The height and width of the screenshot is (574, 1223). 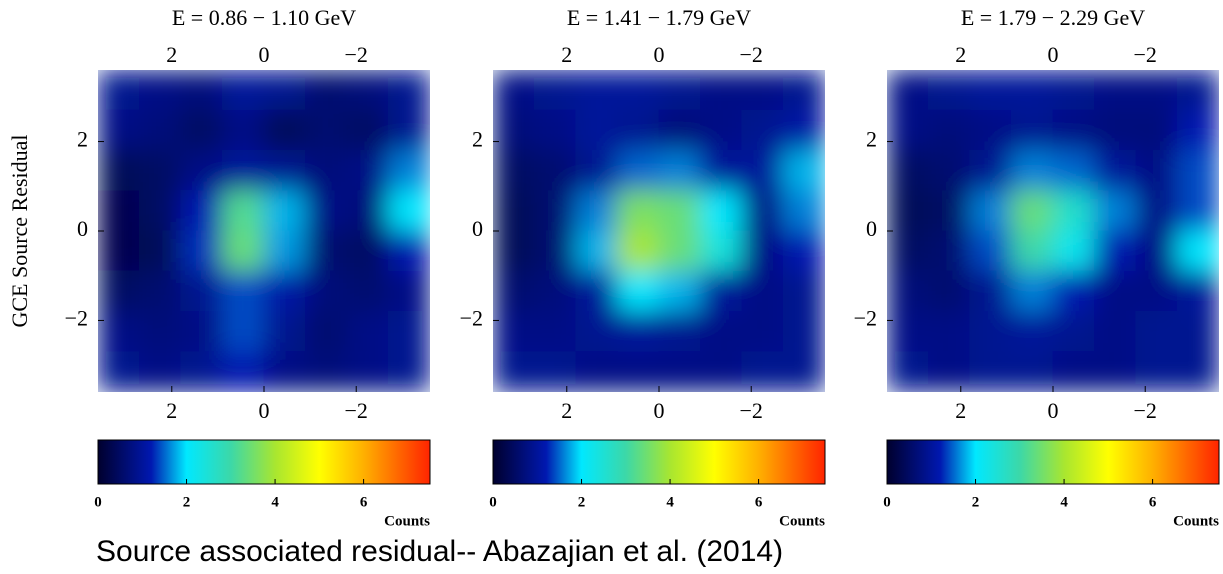 What do you see at coordinates (802, 521) in the screenshot?
I see `colorbar-label: Counts` at bounding box center [802, 521].